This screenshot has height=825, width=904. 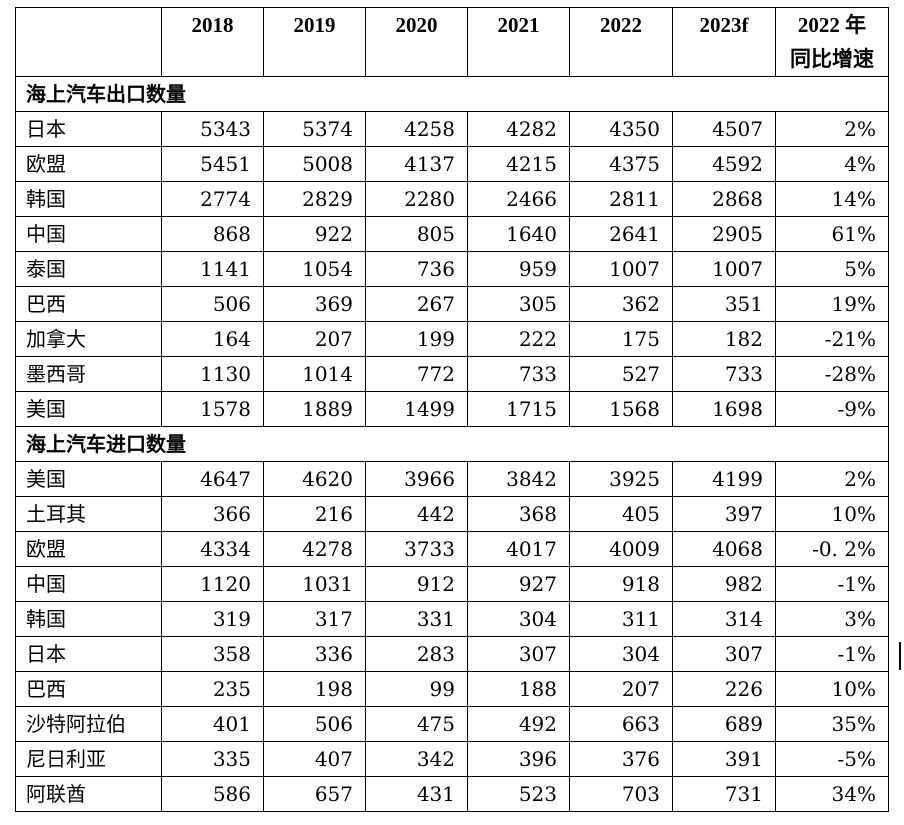 What do you see at coordinates (518, 689) in the screenshot?
I see `cell-value: 188` at bounding box center [518, 689].